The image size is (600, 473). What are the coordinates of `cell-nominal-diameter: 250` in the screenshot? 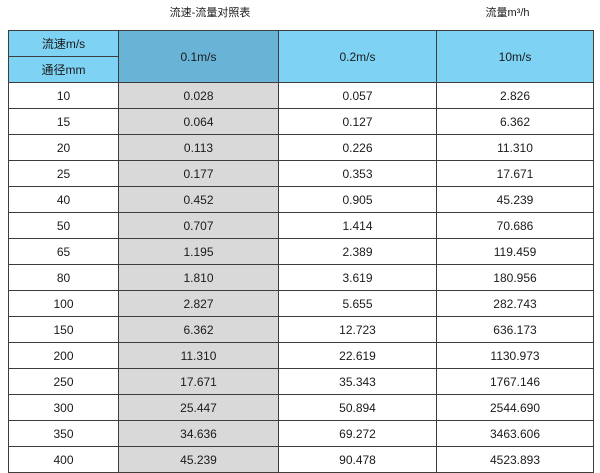 It's located at (63, 381).